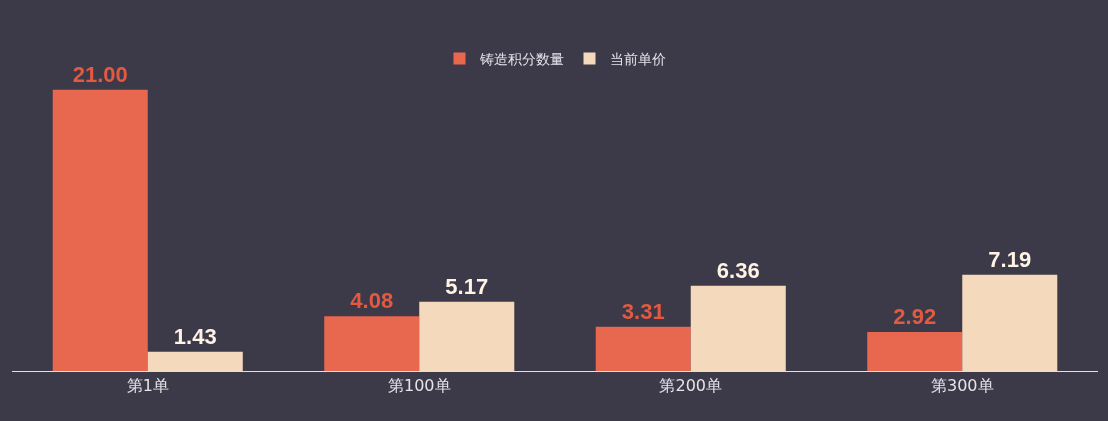  Describe the element at coordinates (738, 270) in the screenshot. I see `data-label: 6.36` at that location.